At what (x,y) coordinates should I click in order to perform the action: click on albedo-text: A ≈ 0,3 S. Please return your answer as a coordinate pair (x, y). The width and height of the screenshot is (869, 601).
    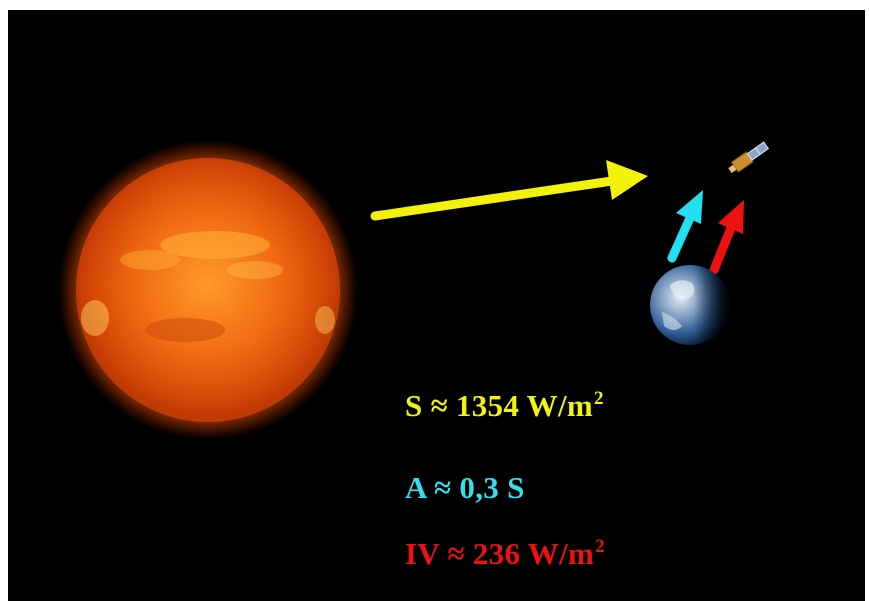
    Looking at the image, I should click on (465, 487).